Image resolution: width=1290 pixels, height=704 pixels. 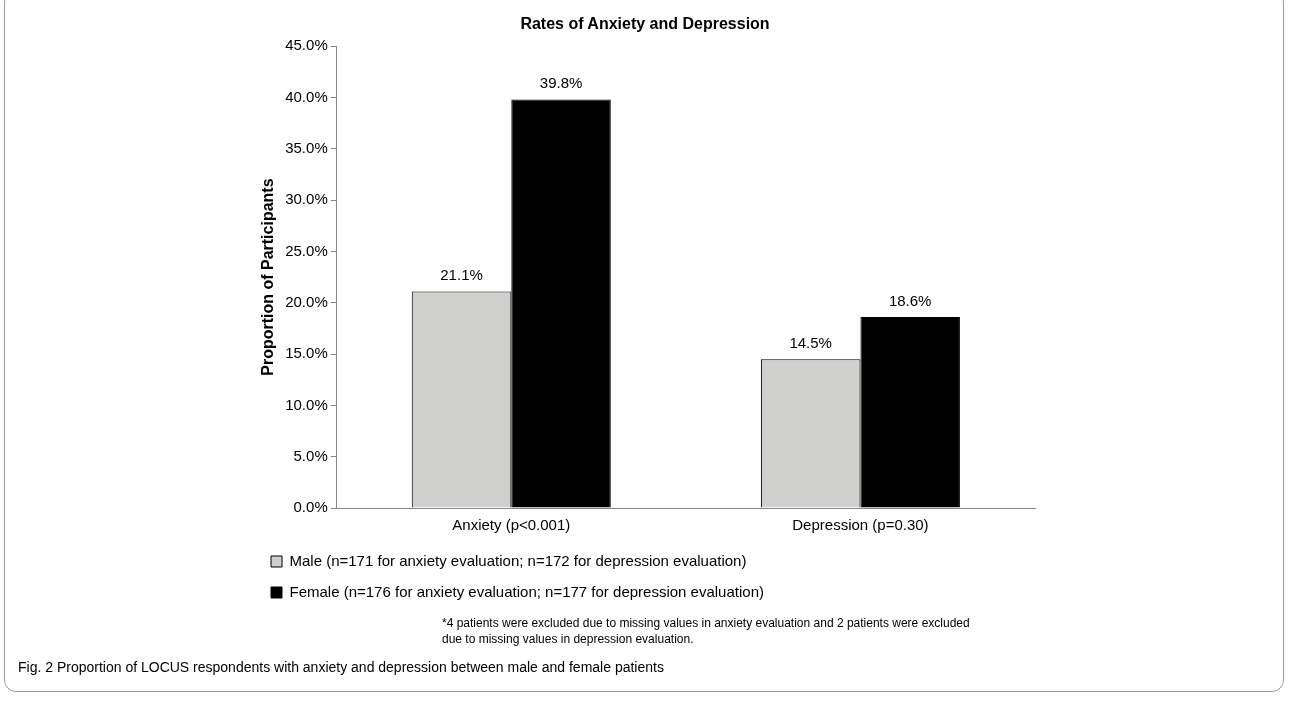 I want to click on y-tick-label: 20.0%, so click(x=306, y=301).